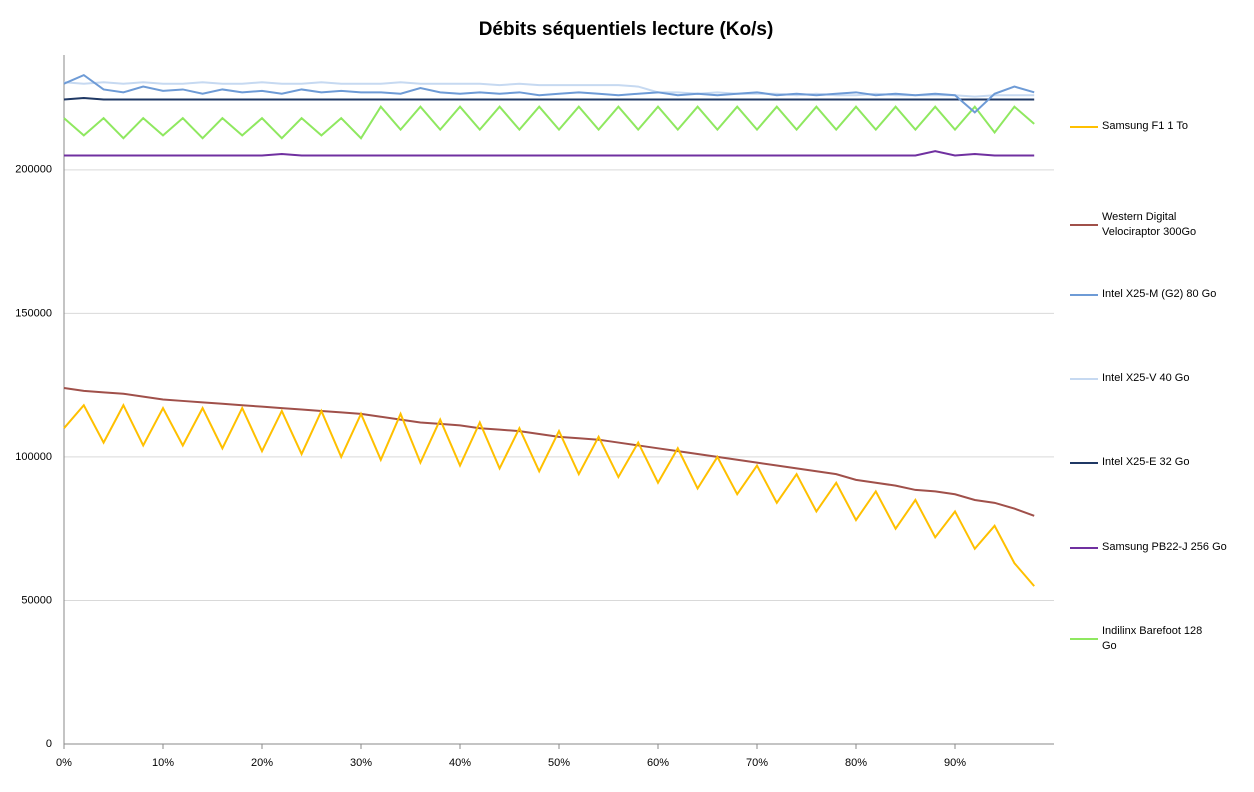 The image size is (1254, 792). Describe the element at coordinates (1164, 547) in the screenshot. I see `legend-label: Samsung PB22-J 256 Go` at that location.